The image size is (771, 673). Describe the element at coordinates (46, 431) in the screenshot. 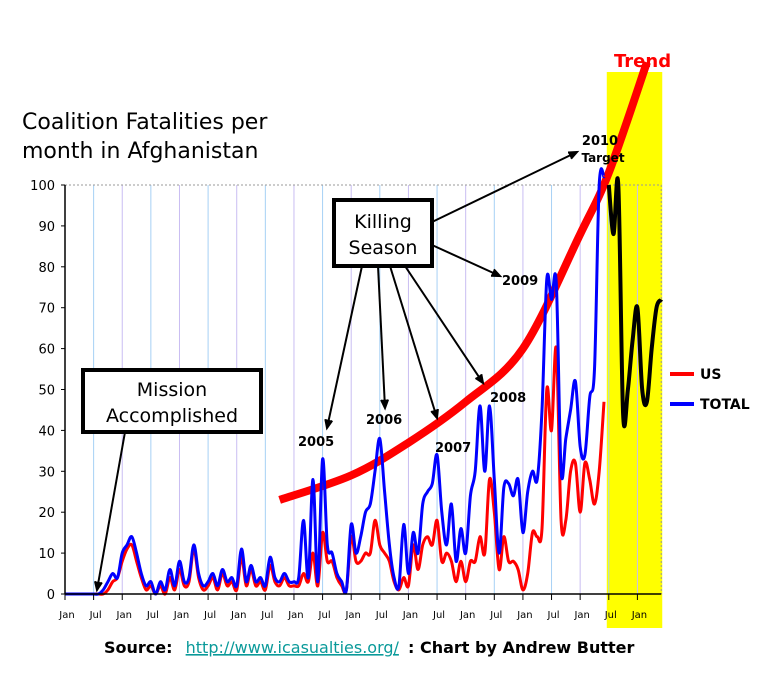

I see `y-tick-label: 40` at that location.